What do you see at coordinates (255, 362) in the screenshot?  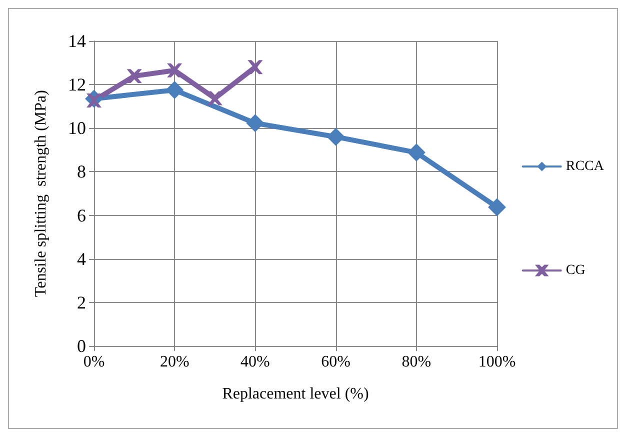 I see `x-tick-label: 40%` at bounding box center [255, 362].